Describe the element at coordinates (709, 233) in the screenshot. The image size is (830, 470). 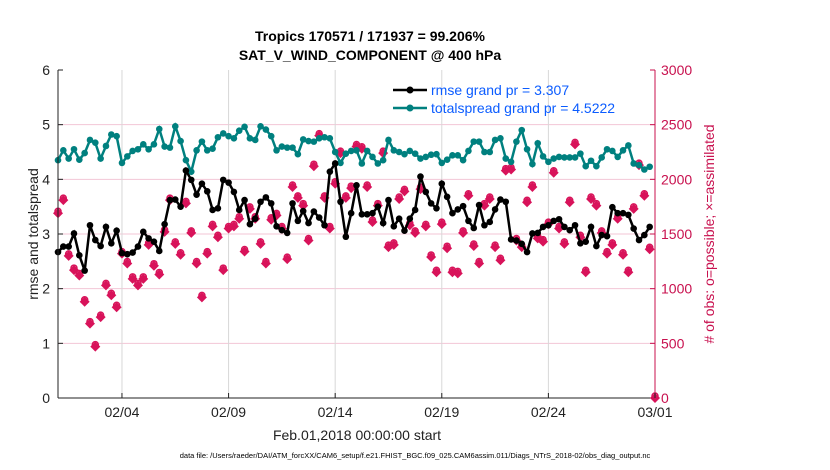
I see `y-axis-right-label: # of obs: o=possible; ×=assimilated` at that location.